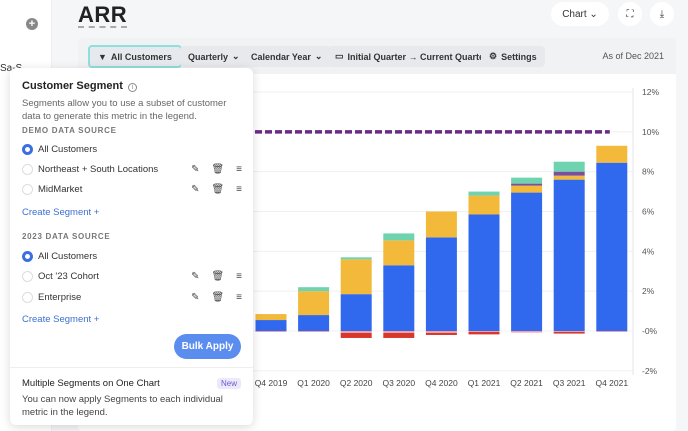  Describe the element at coordinates (574, 14) in the screenshot. I see `view-select-label: Chart` at that location.